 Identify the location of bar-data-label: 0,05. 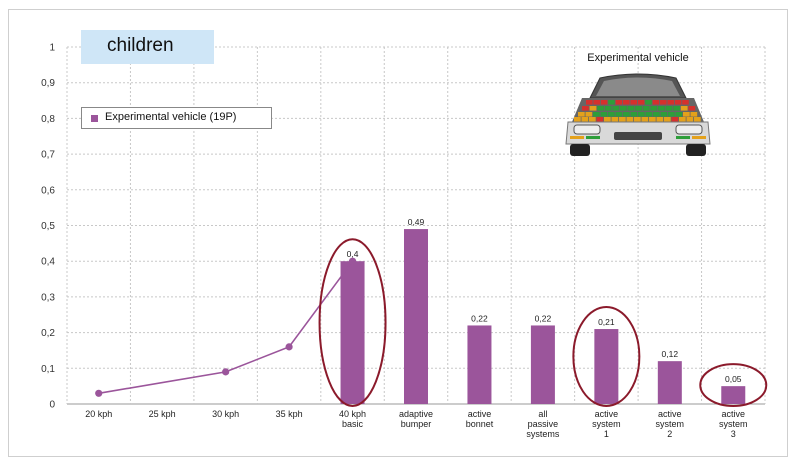
(733, 379).